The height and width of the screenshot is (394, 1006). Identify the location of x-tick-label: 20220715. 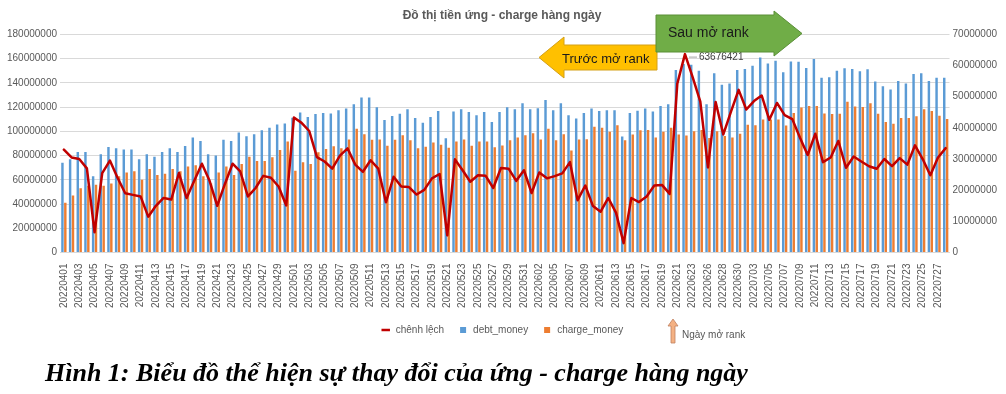
(845, 286).